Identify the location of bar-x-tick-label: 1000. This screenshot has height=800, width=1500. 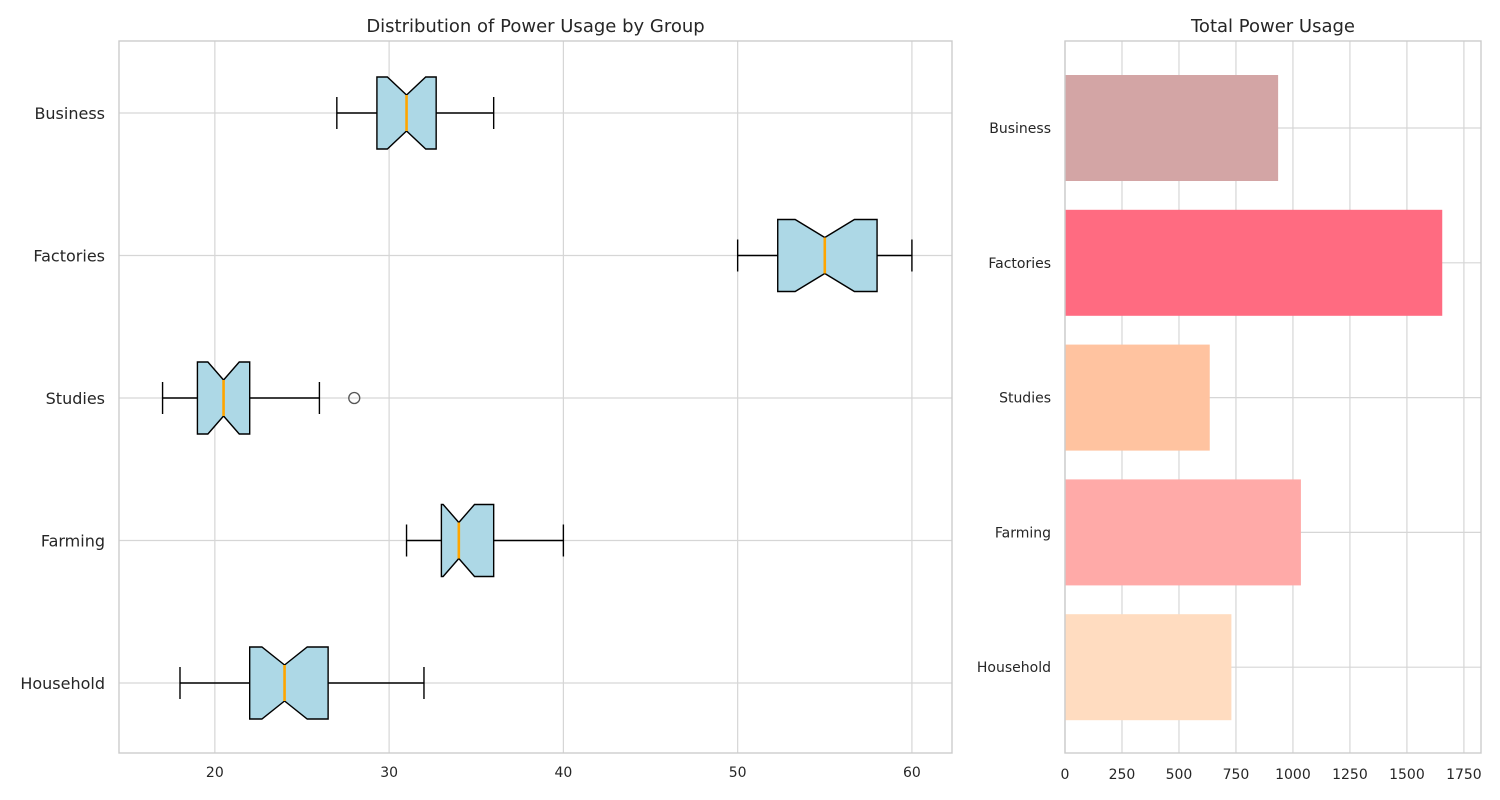
(1293, 775).